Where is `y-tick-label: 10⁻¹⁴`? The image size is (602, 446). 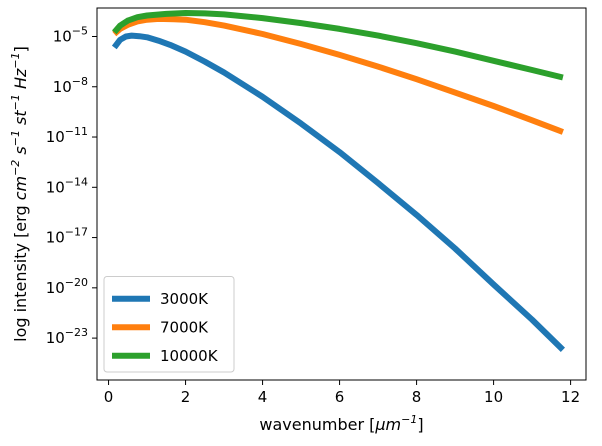
y-tick-label: 10⁻¹⁴ is located at coordinates (67, 185).